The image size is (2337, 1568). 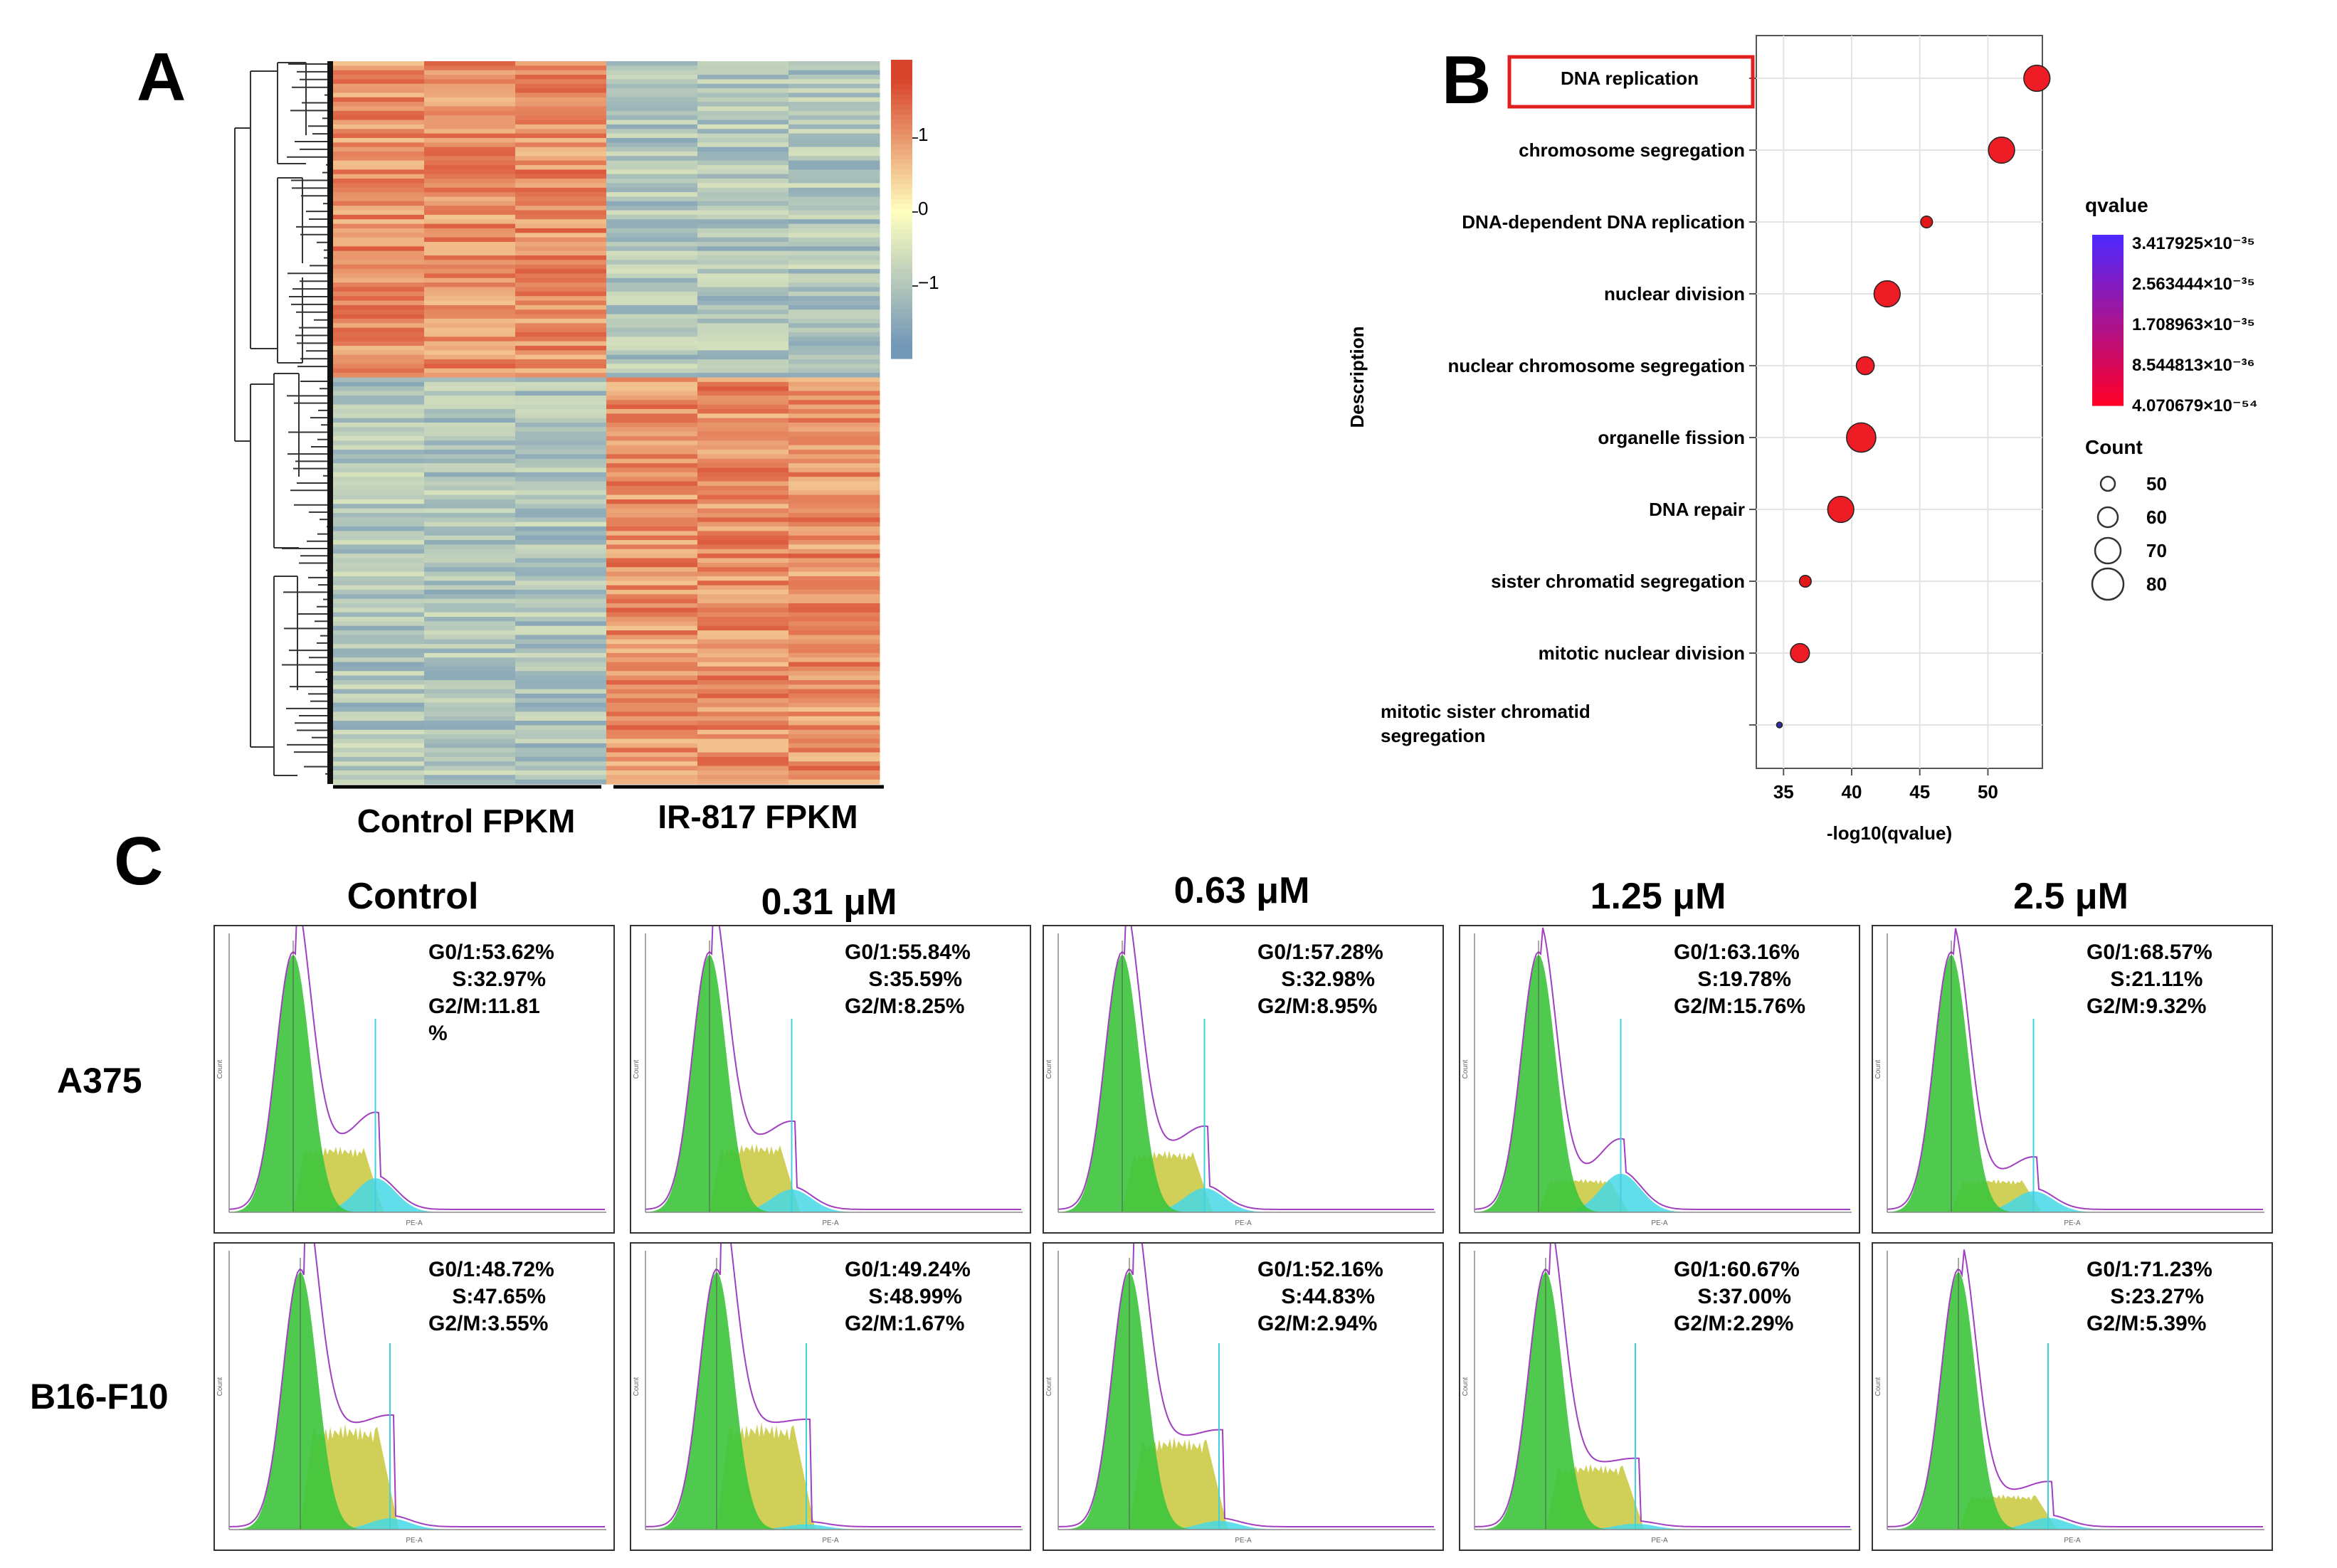 What do you see at coordinates (834, 1401) in the screenshot?
I see `g01-phase-area` at bounding box center [834, 1401].